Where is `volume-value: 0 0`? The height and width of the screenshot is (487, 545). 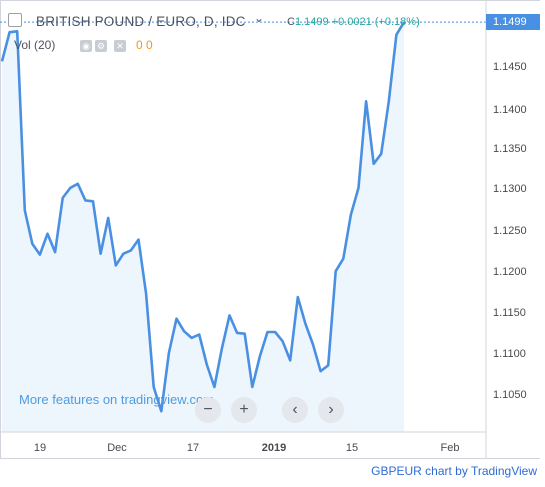 volume-value: 0 0 is located at coordinates (144, 45).